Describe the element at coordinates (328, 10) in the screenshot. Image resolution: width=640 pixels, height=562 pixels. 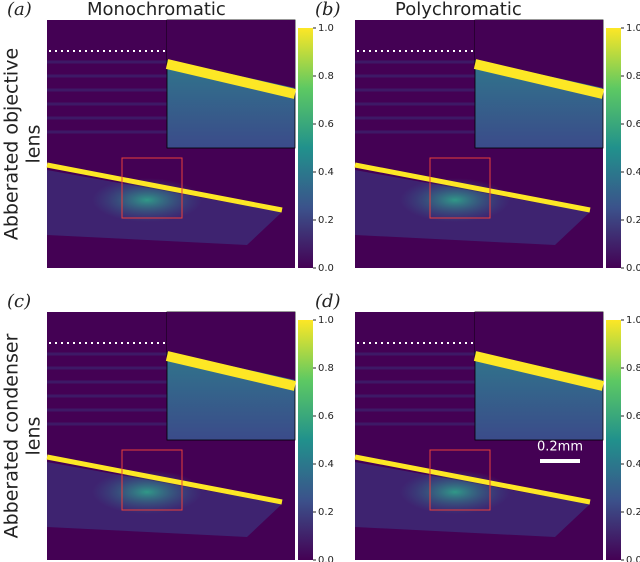
I see `panel-label: (b)` at that location.